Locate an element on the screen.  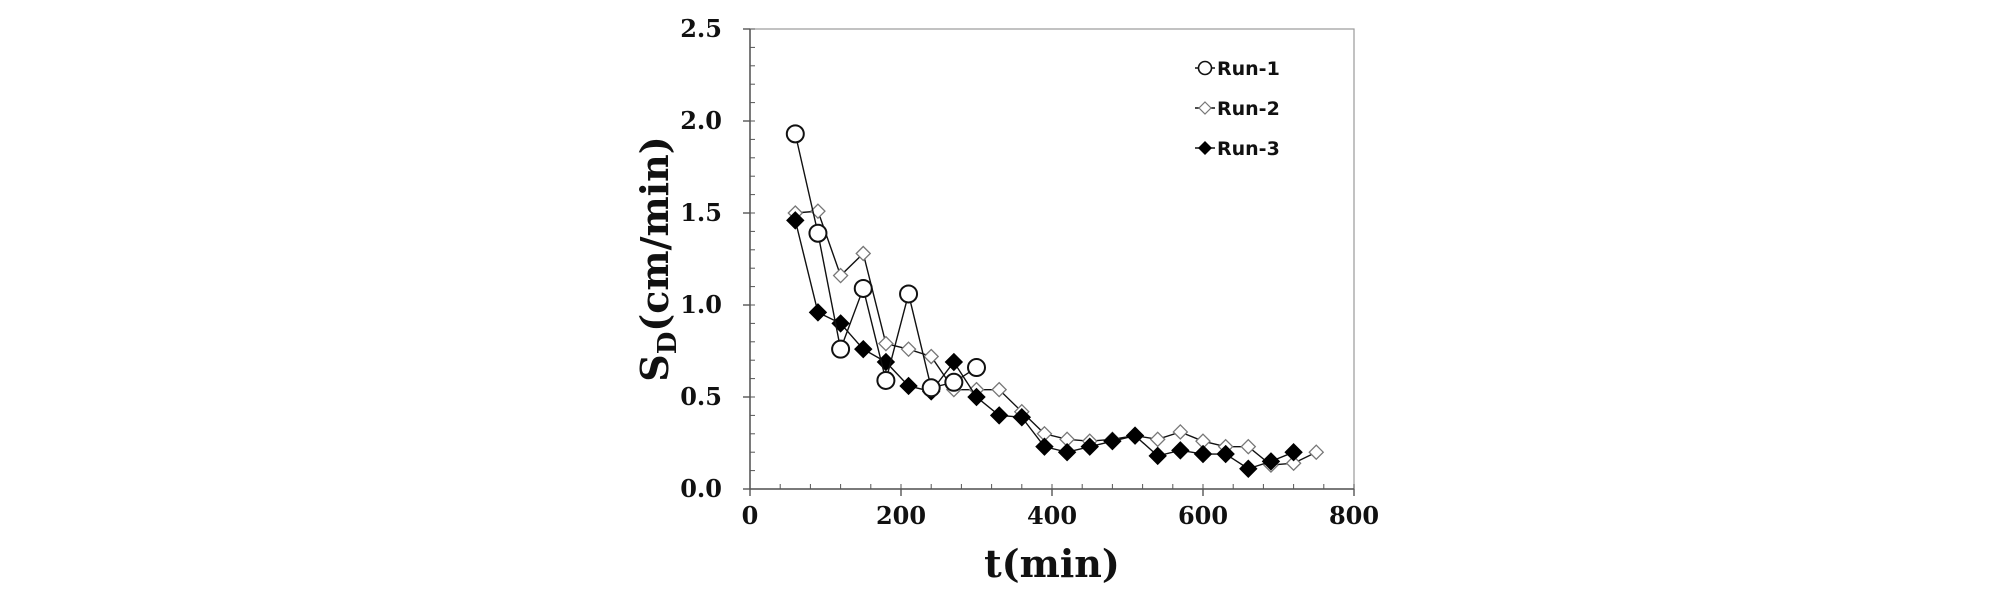
y-axis-title: SD(cm/min) is located at coordinates (657, 258).